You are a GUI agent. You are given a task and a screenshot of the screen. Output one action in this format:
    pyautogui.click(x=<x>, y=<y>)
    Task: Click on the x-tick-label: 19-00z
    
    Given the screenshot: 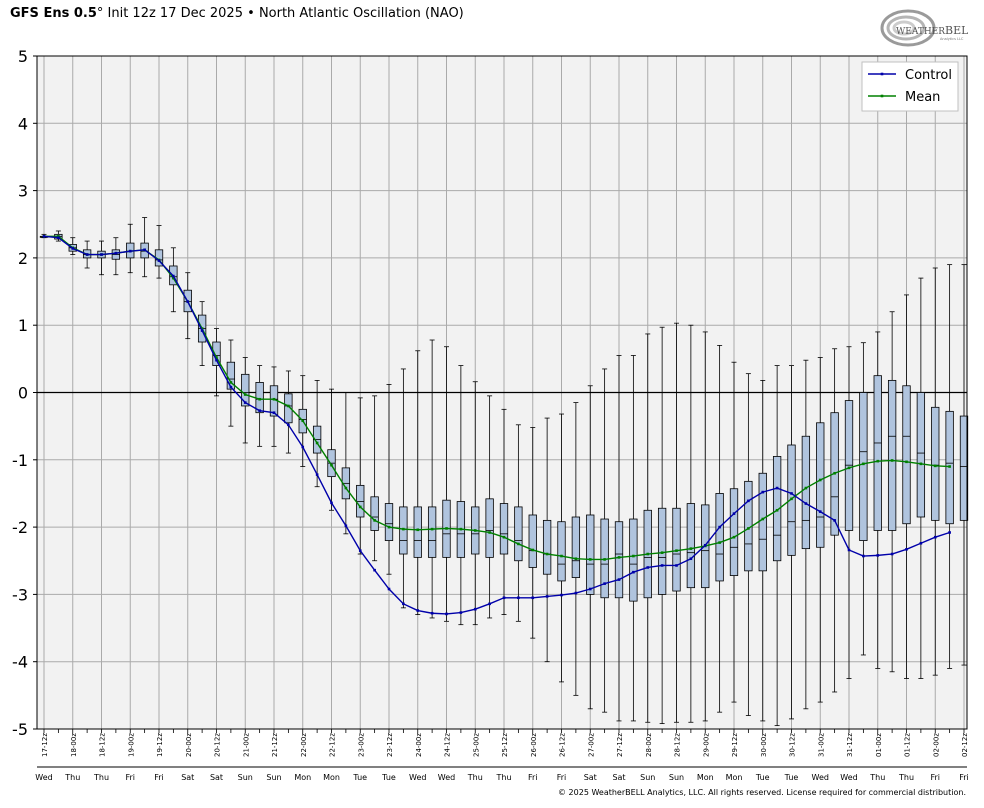 What is the action you would take?
    pyautogui.click(x=131, y=745)
    